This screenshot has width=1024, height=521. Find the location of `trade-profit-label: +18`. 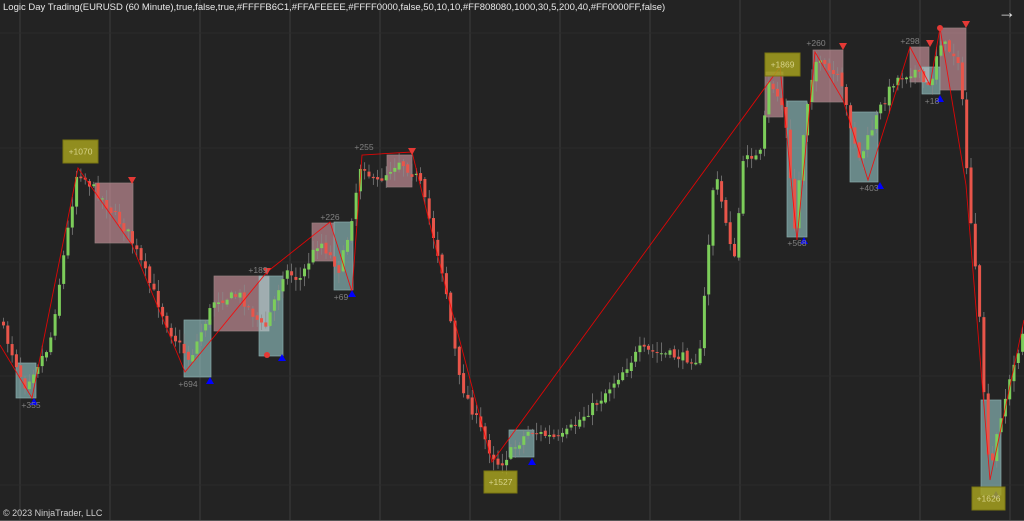

trade-profit-label: +18 is located at coordinates (932, 101).